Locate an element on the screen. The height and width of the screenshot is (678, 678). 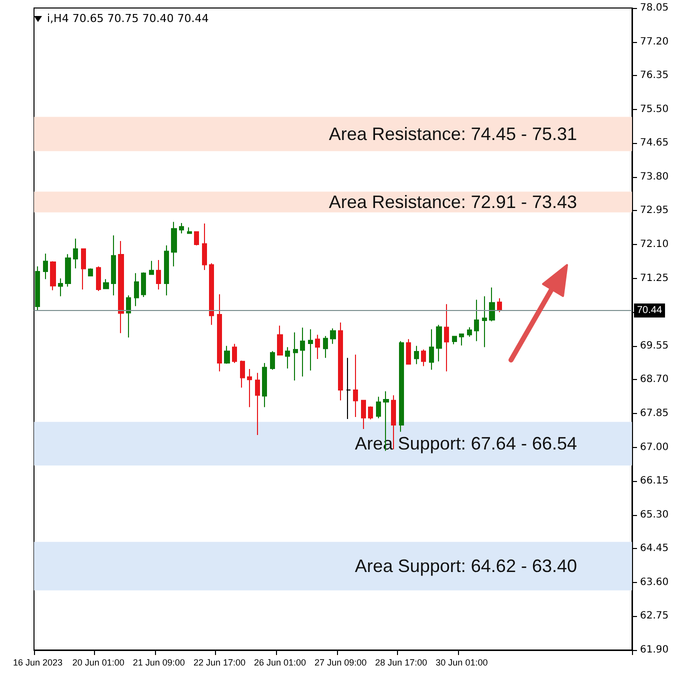
y-tick-label: 66.15 is located at coordinates (654, 481).